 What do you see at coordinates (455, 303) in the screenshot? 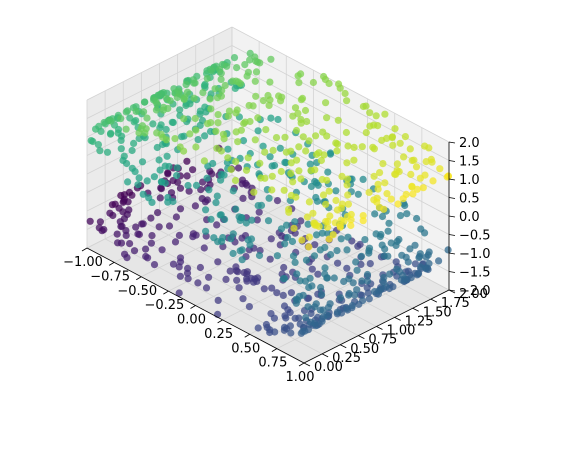
I see `y-tick-label: 1.75` at bounding box center [455, 303].